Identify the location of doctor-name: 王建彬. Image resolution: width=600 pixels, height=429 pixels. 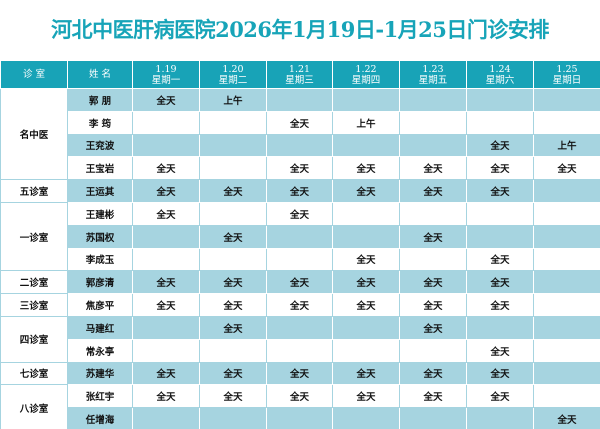
(100, 213).